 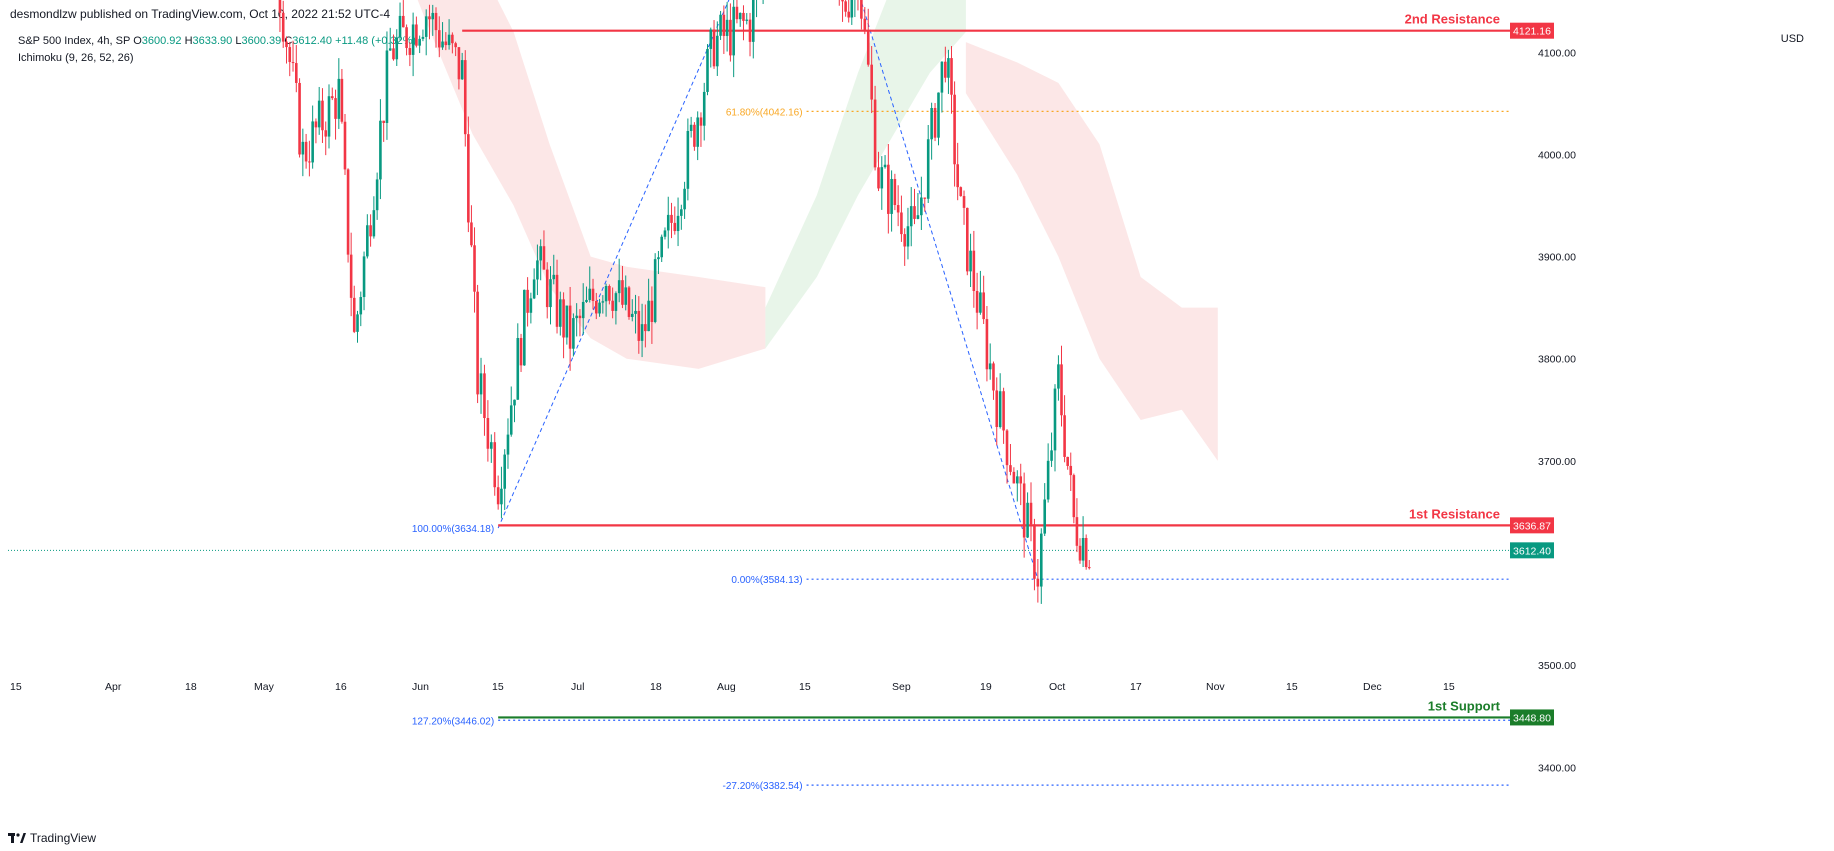 I want to click on time-tick-label: 19, so click(x=986, y=687).